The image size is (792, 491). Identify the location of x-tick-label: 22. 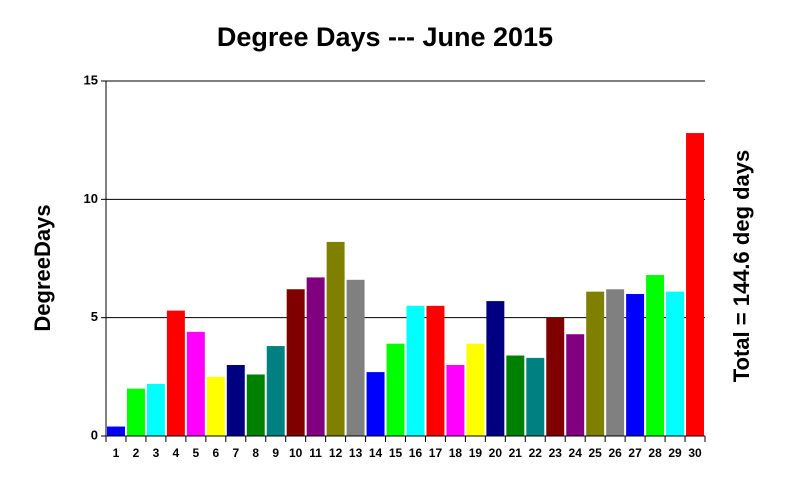
(536, 453).